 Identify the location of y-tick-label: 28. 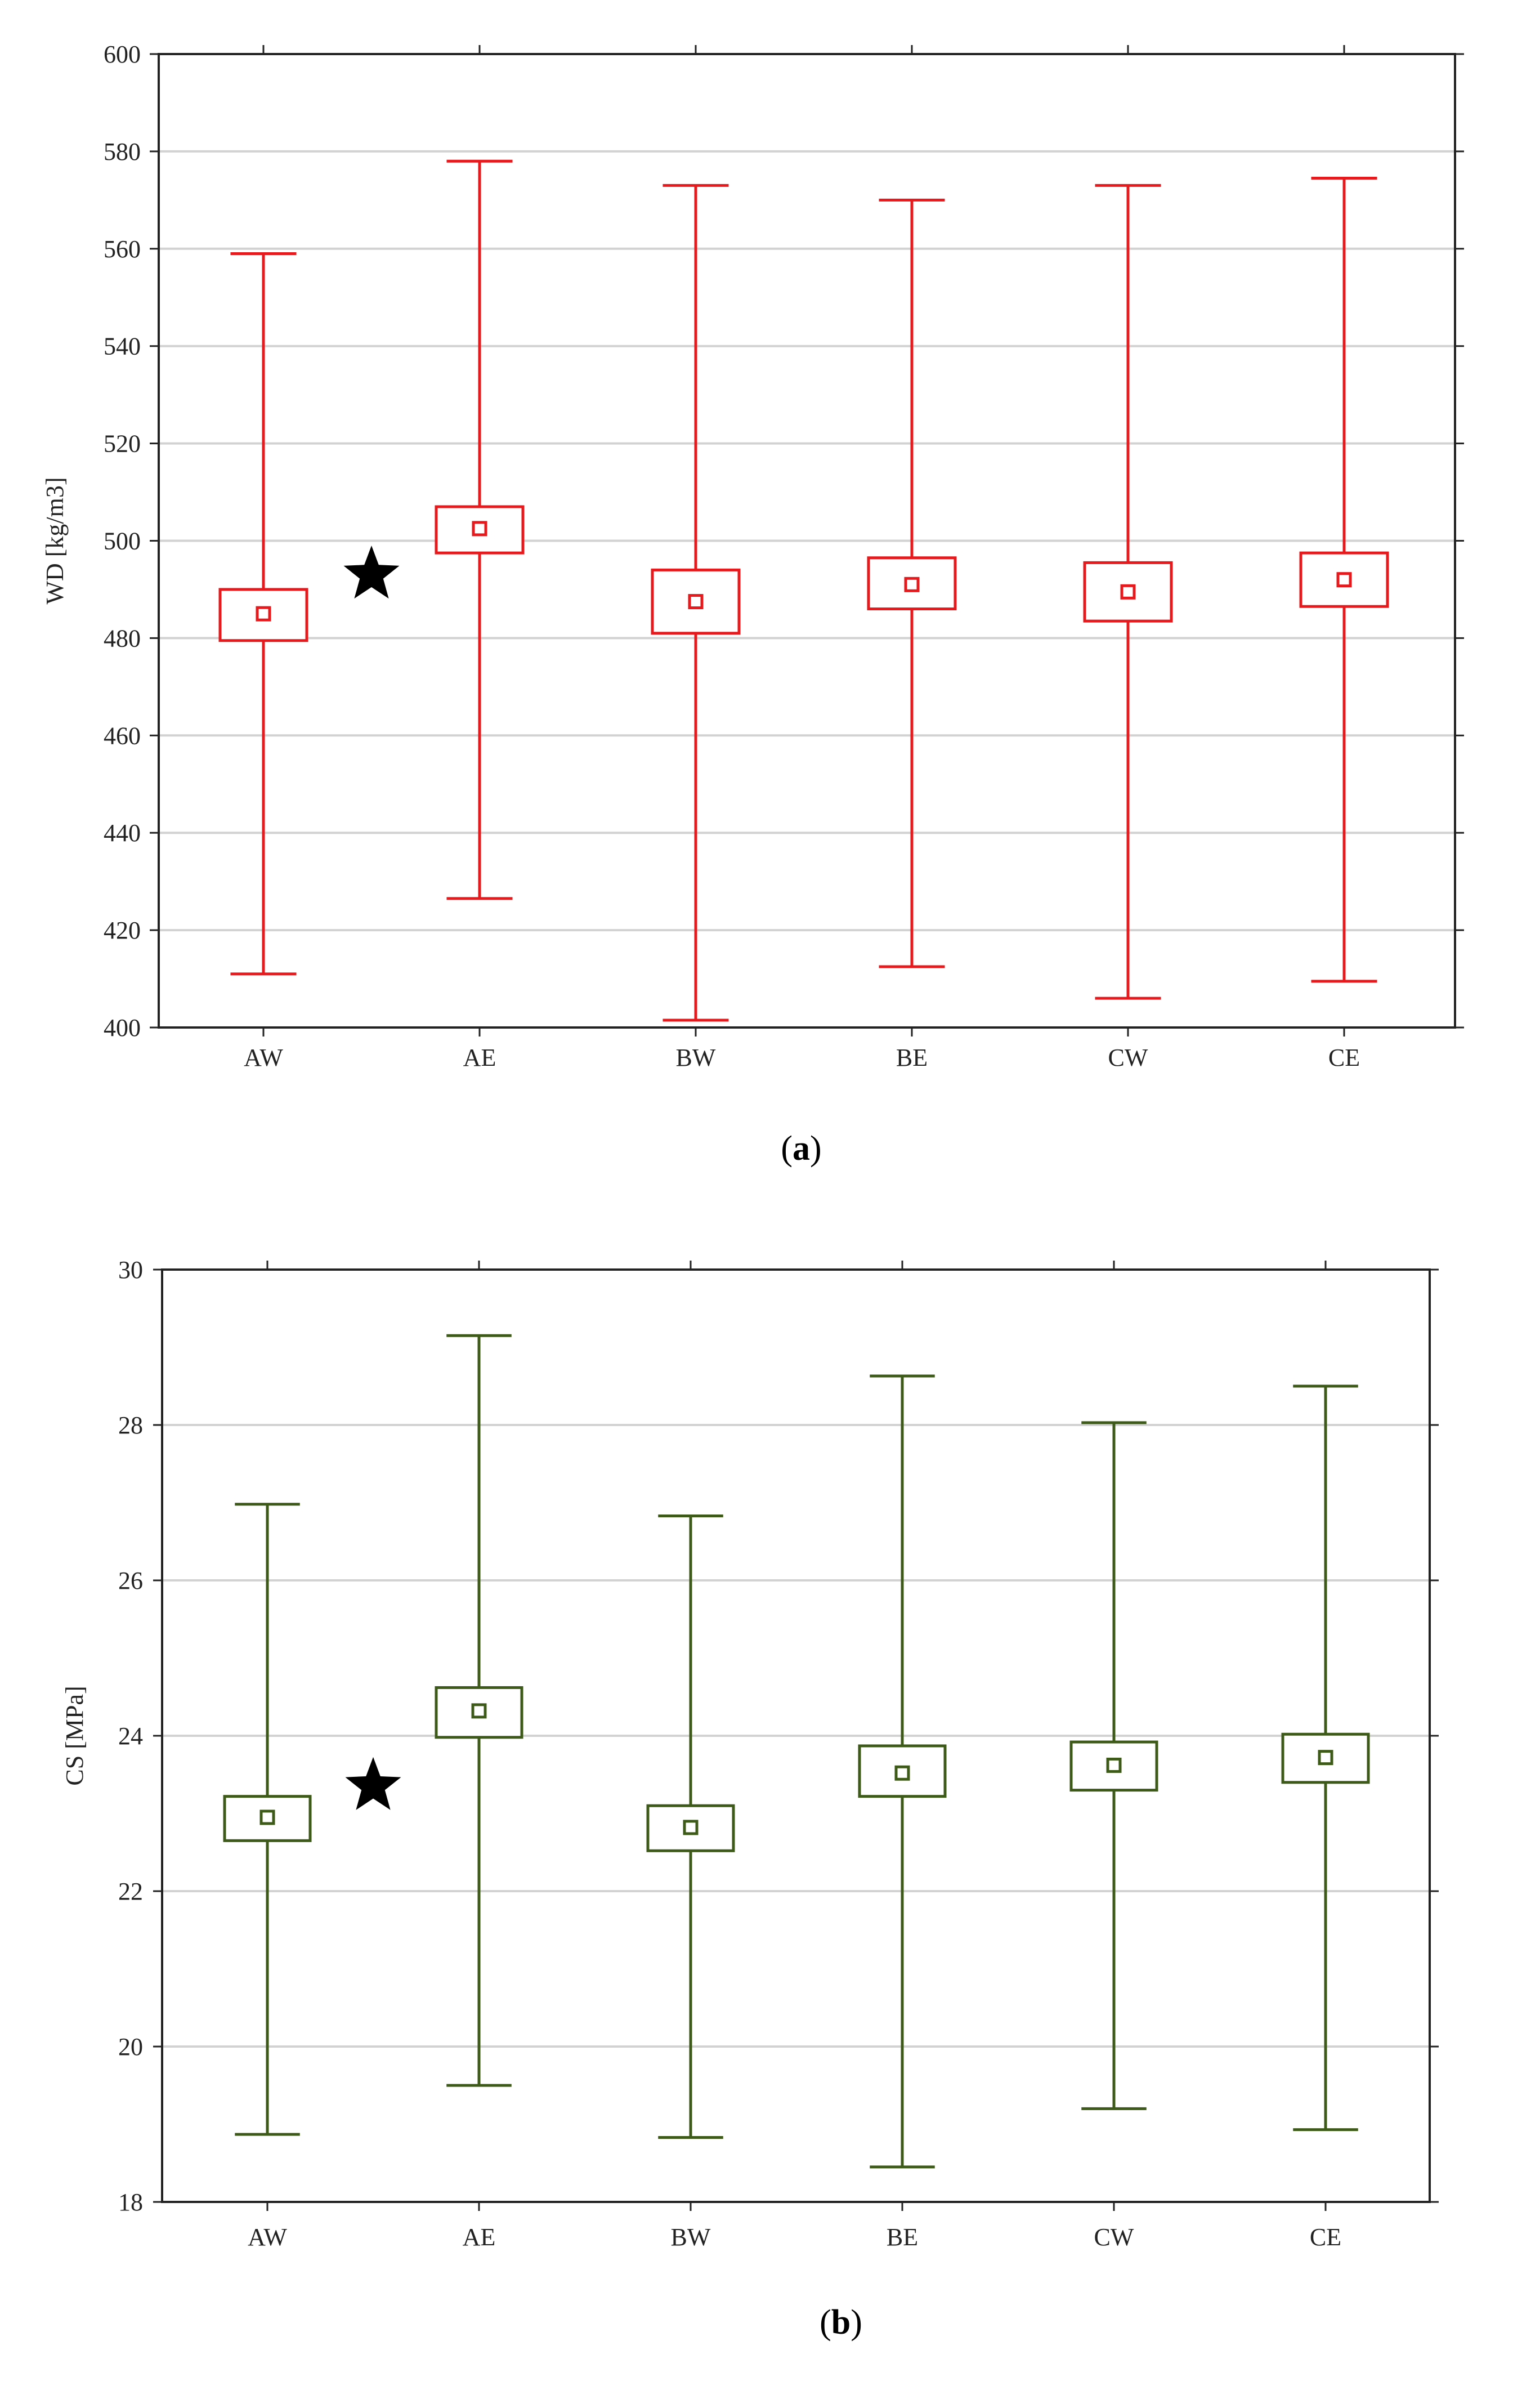
(131, 1425).